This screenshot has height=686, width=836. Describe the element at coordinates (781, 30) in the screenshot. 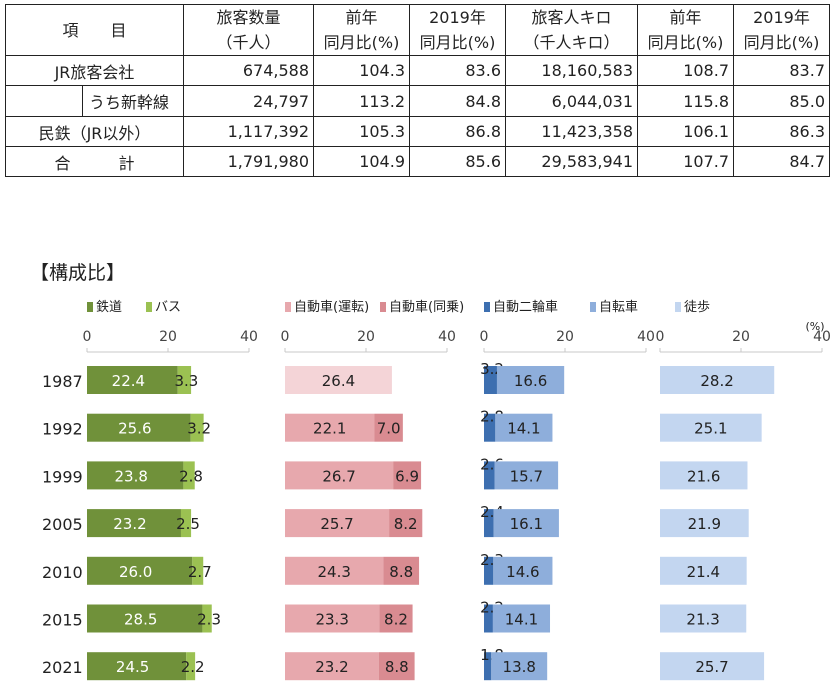

I see `header-vs2019-km: 2019年 同月比(%)` at that location.